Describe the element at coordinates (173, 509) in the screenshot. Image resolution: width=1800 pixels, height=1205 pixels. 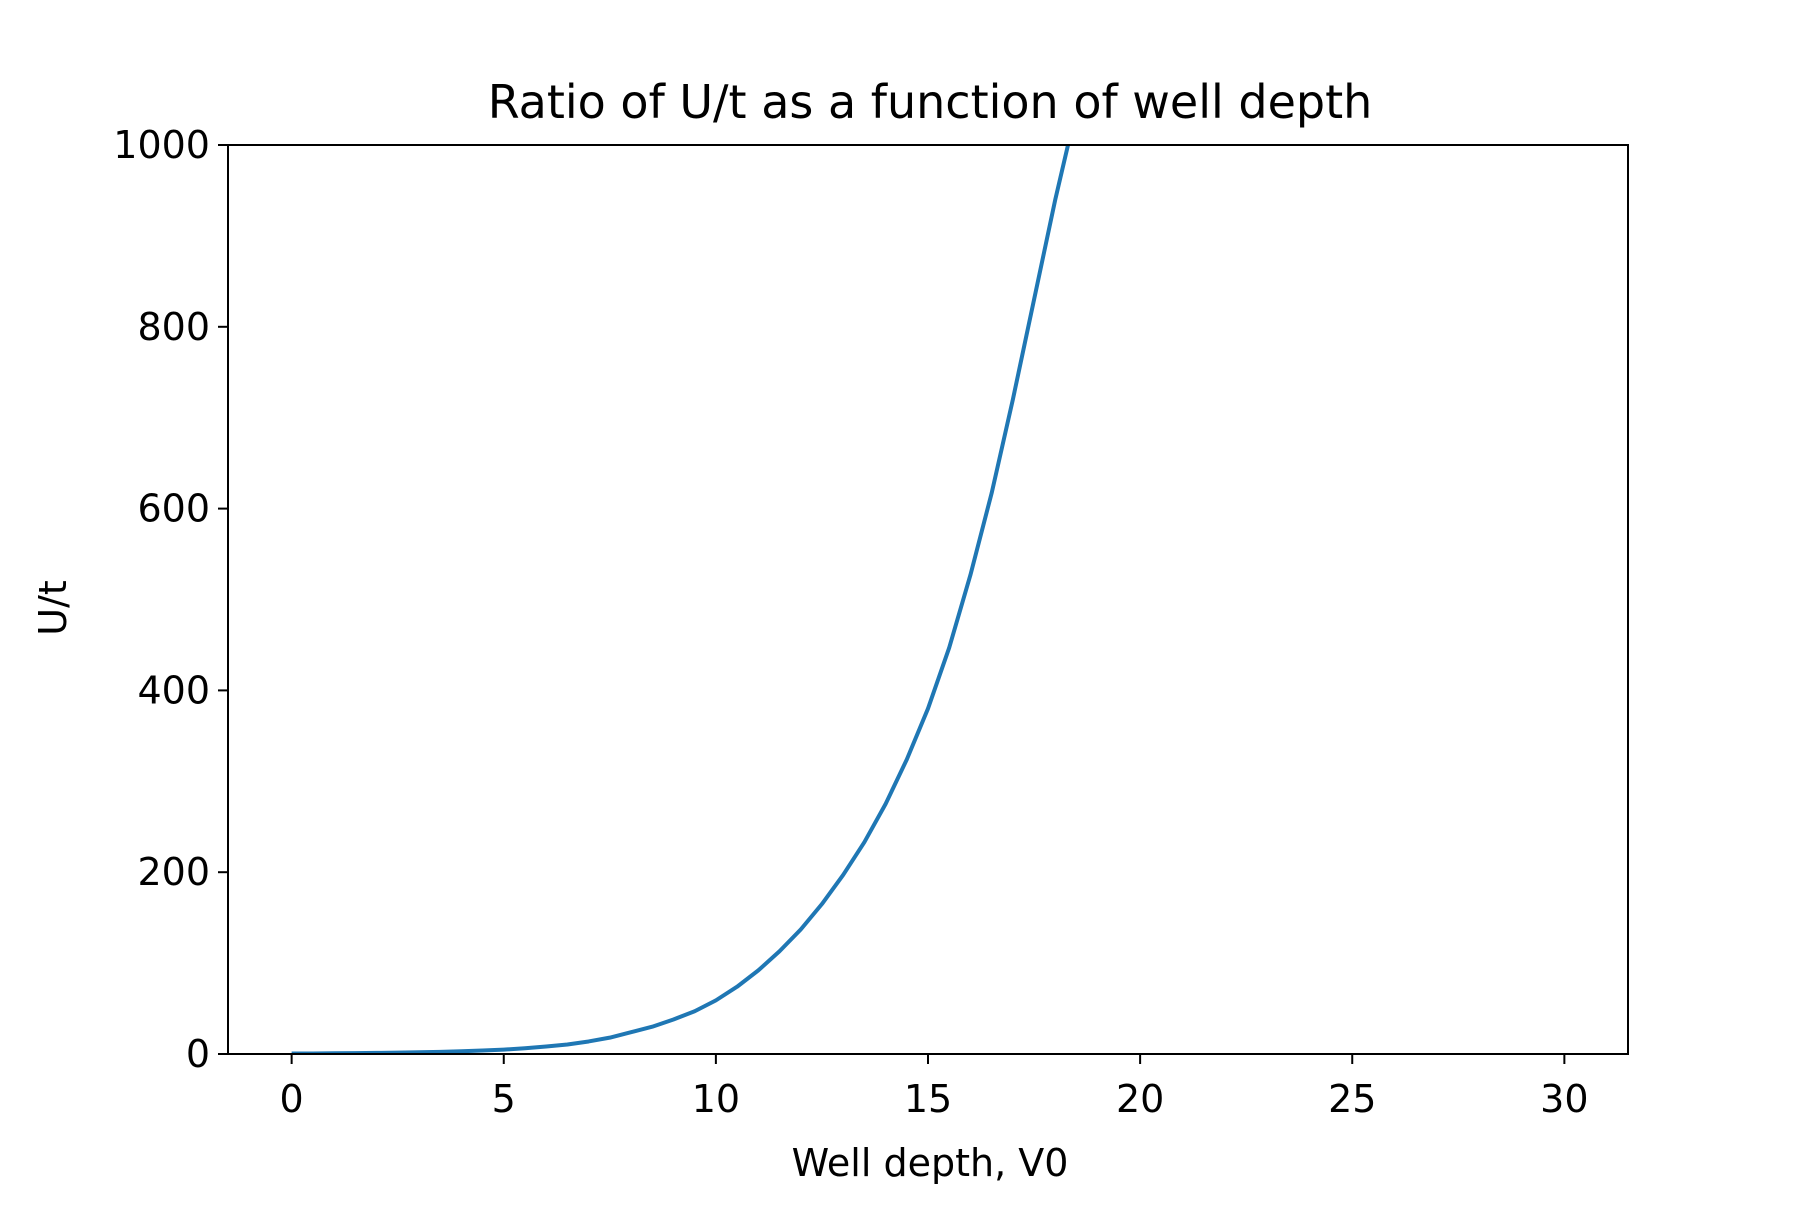
I see `y-tick-label: 600` at that location.